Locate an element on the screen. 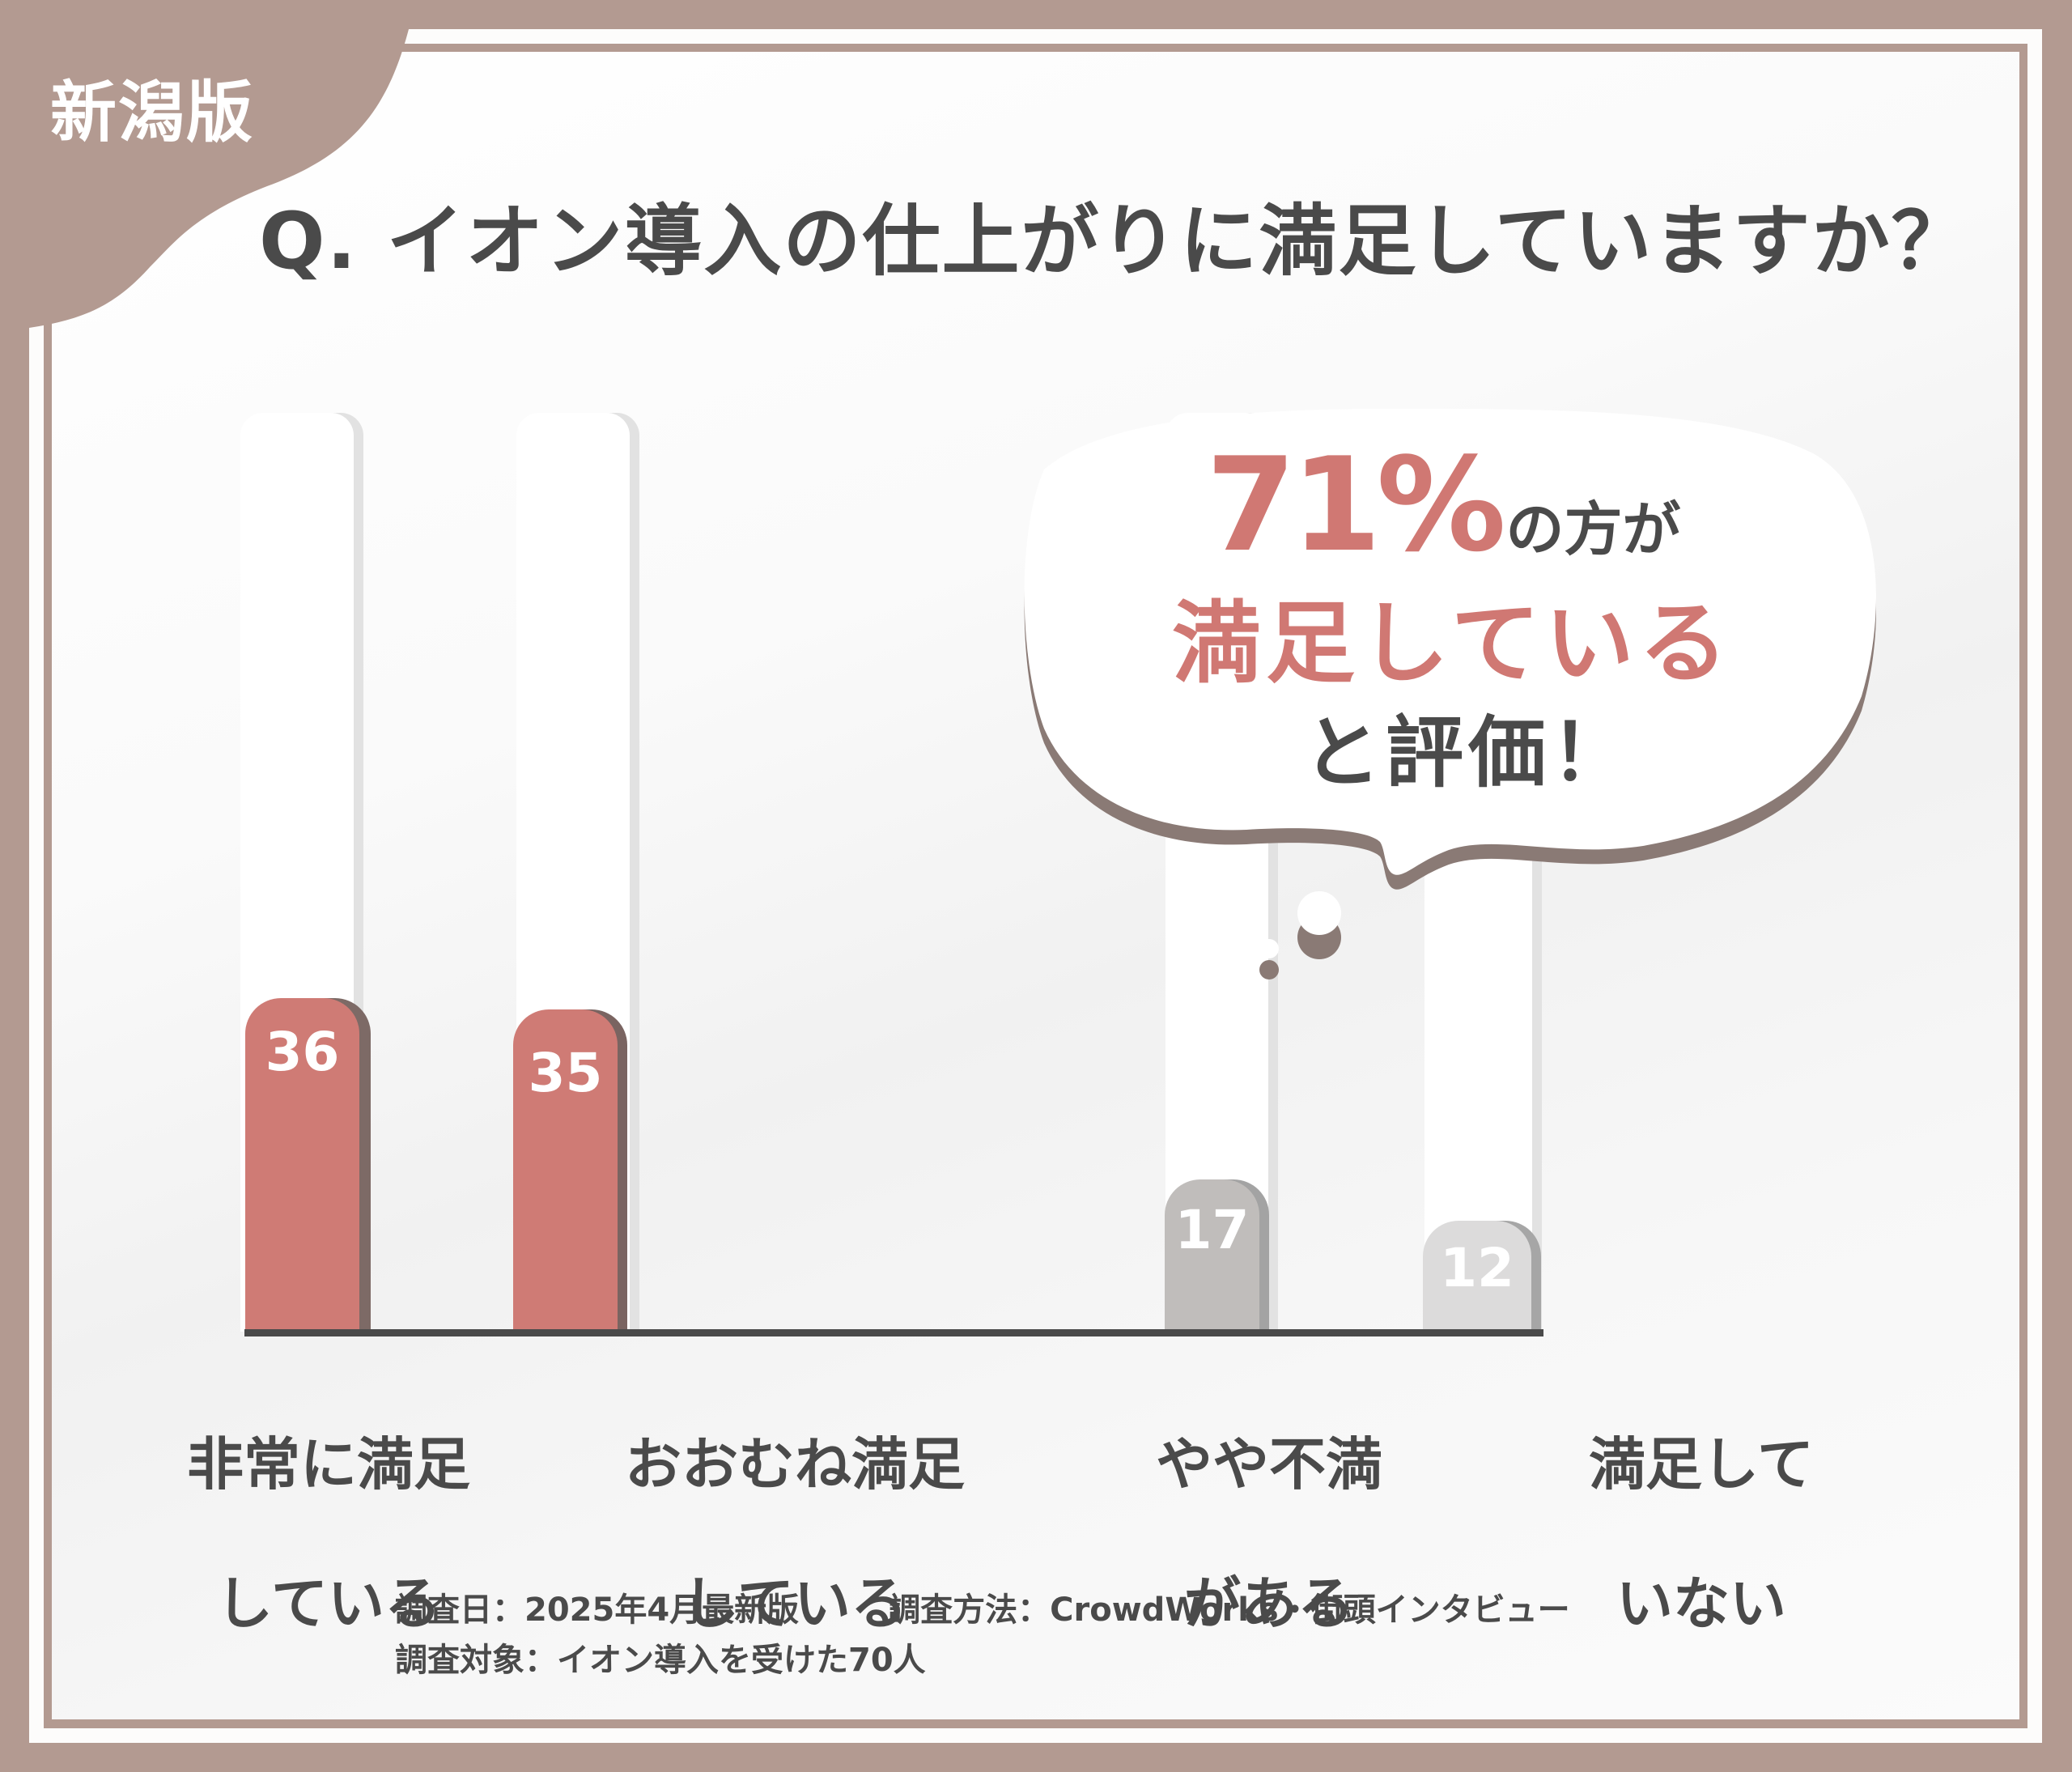 The width and height of the screenshot is (2072, 1772). category-label-very-satisfied: 非常に満足 している is located at coordinates (328, 1534).